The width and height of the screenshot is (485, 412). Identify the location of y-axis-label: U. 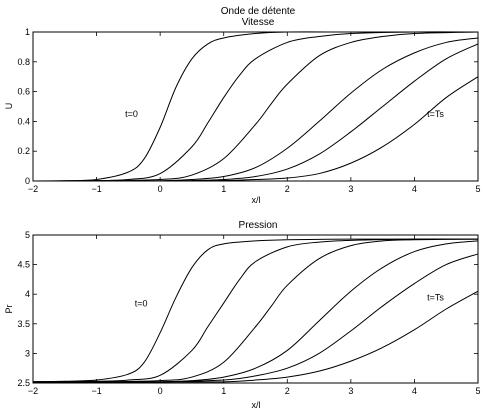
(9, 106).